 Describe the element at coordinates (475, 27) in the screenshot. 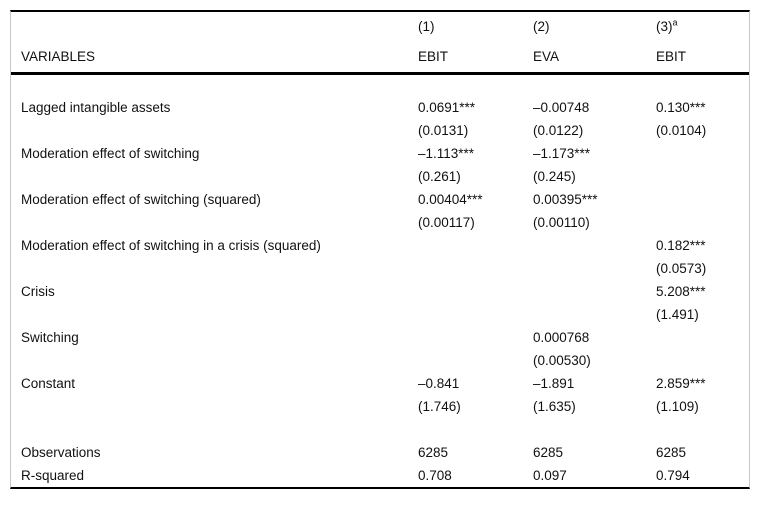

I see `model-1-number: (1)` at that location.